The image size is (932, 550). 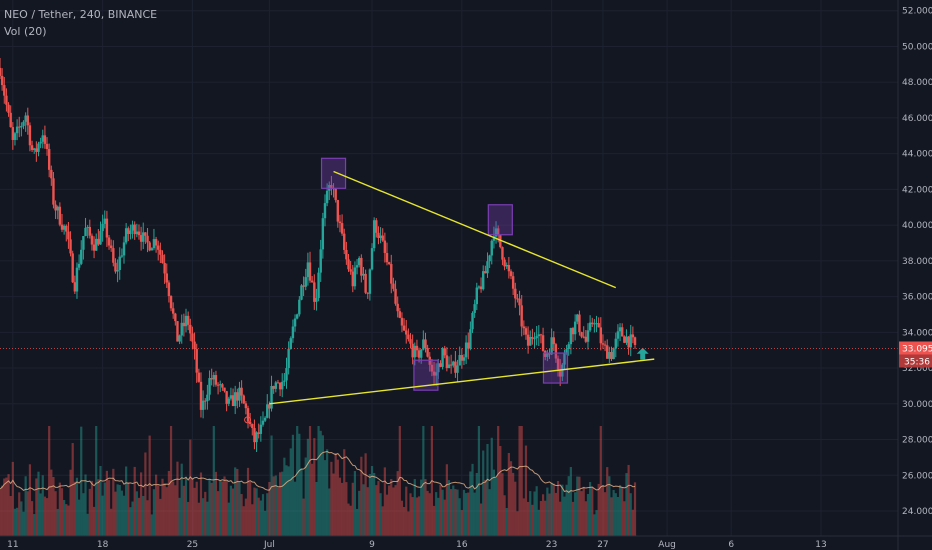 What do you see at coordinates (25, 31) in the screenshot?
I see `volume-indicator-label: Vol (20)` at bounding box center [25, 31].